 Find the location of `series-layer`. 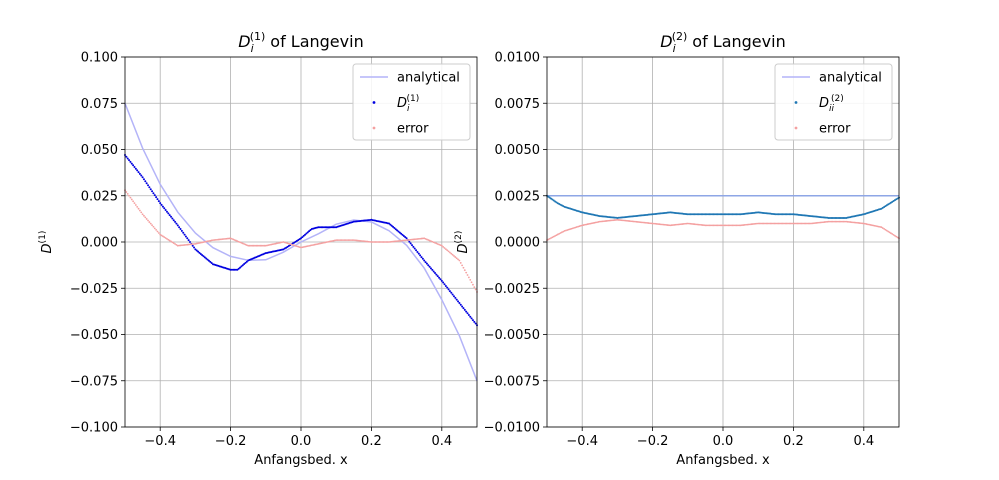

series-layer is located at coordinates (723, 218).